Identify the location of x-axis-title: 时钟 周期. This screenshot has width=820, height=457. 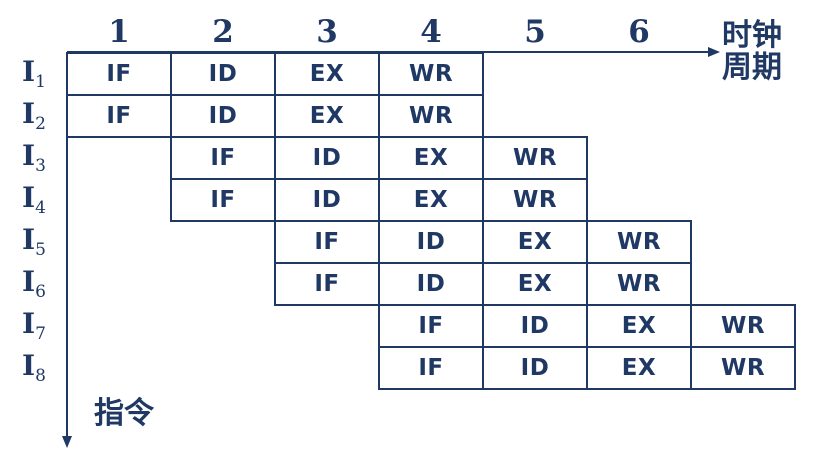
(752, 52).